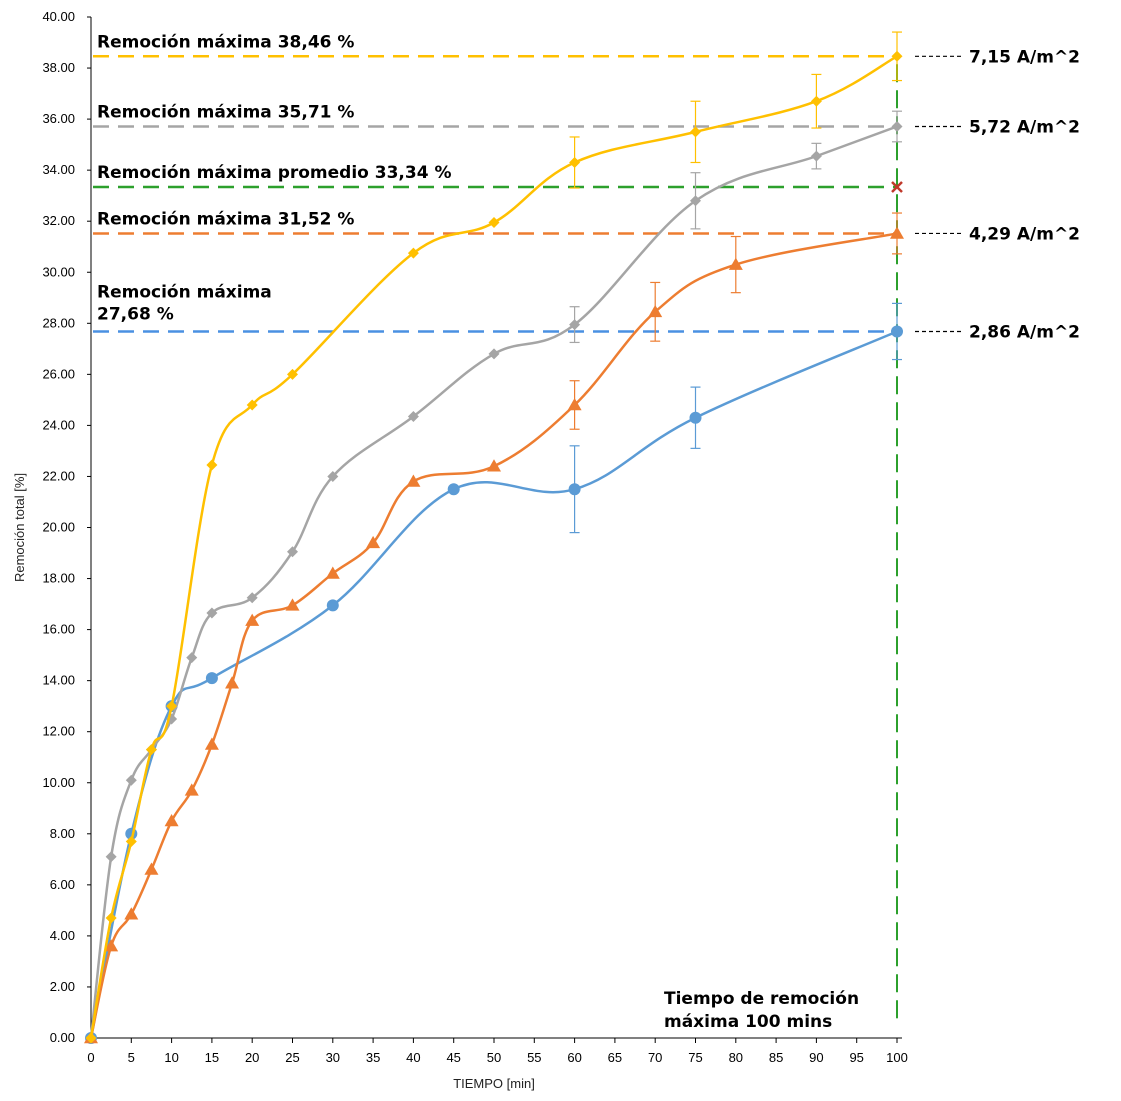  What do you see at coordinates (62, 1037) in the screenshot?
I see `y-tick-label: 0.00` at bounding box center [62, 1037].